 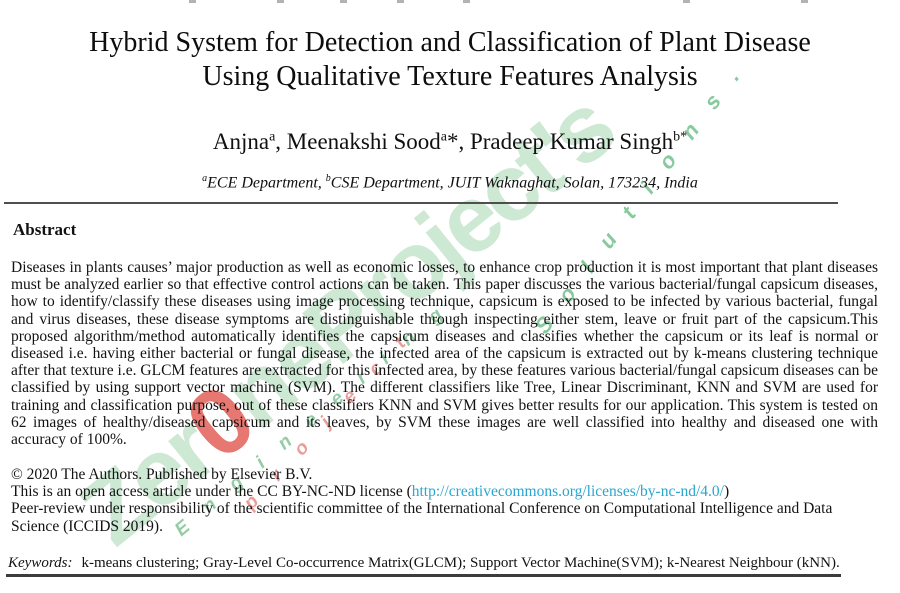 I want to click on author-2-affiliation-mark: a, so click(x=443, y=137).